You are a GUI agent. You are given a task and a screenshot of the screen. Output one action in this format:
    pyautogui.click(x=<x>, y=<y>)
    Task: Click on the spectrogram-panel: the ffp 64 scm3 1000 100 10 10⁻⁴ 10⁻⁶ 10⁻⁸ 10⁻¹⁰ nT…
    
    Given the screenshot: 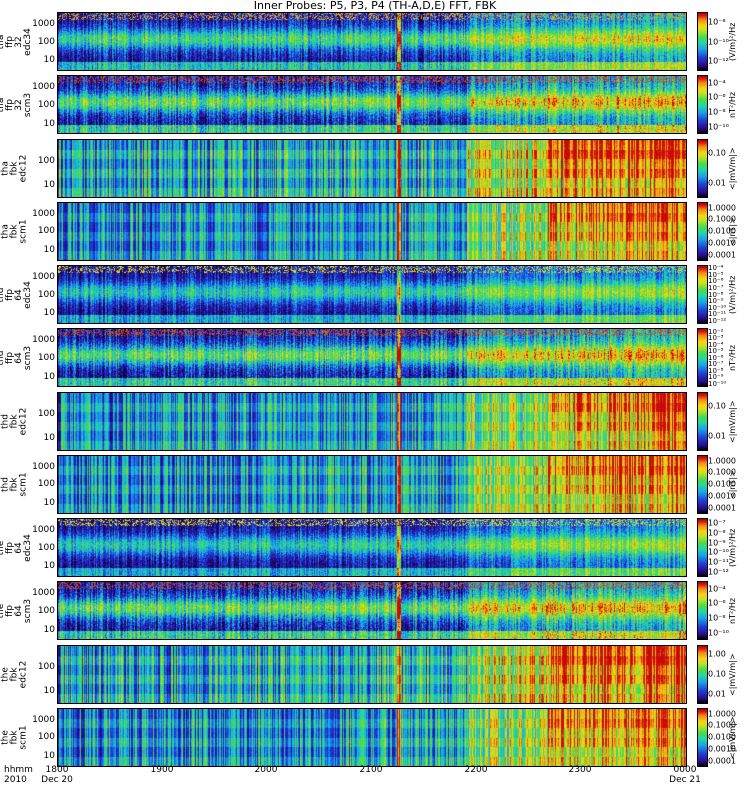 What is the action you would take?
    pyautogui.click(x=375, y=611)
    